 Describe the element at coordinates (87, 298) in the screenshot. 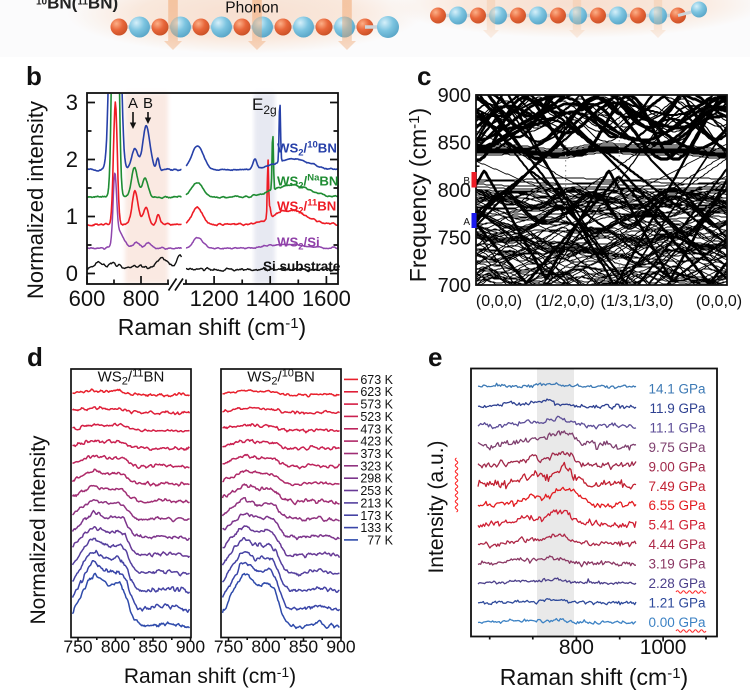

I see `svg-text: 600` at that location.